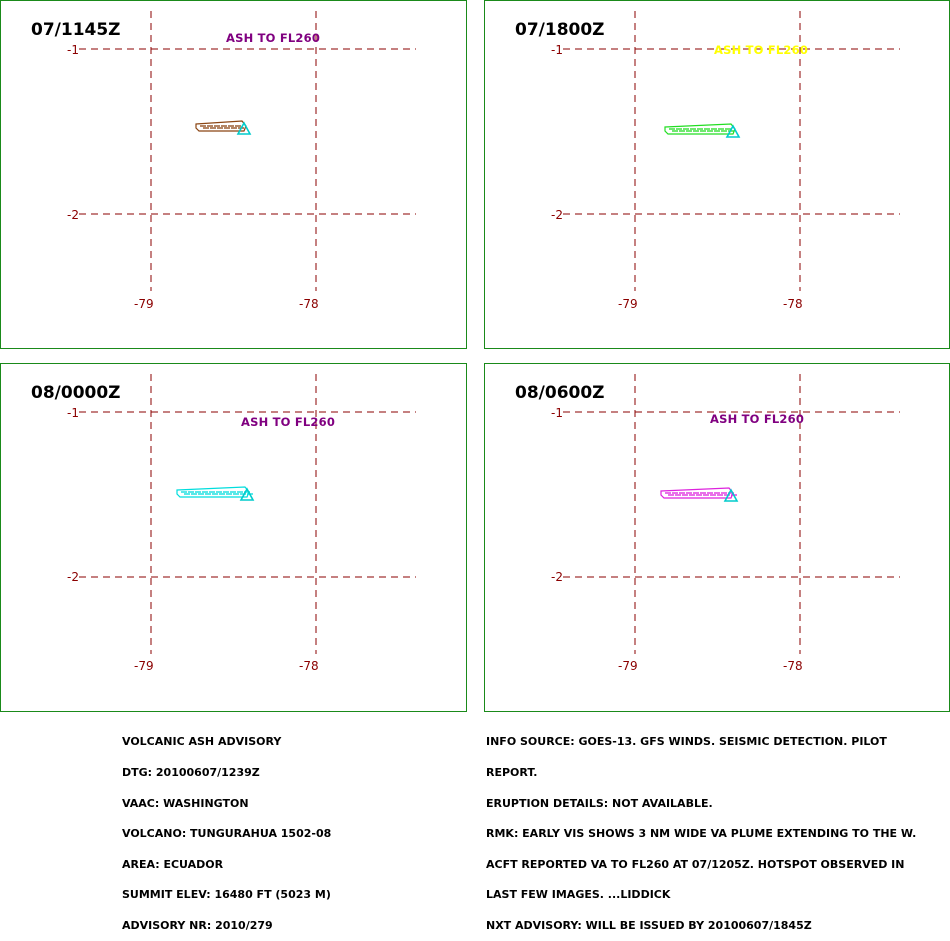 Image resolution: width=950 pixels, height=941 pixels. What do you see at coordinates (197, 925) in the screenshot?
I see `advisory-line: ADVISORY NR: 2010/279` at bounding box center [197, 925].